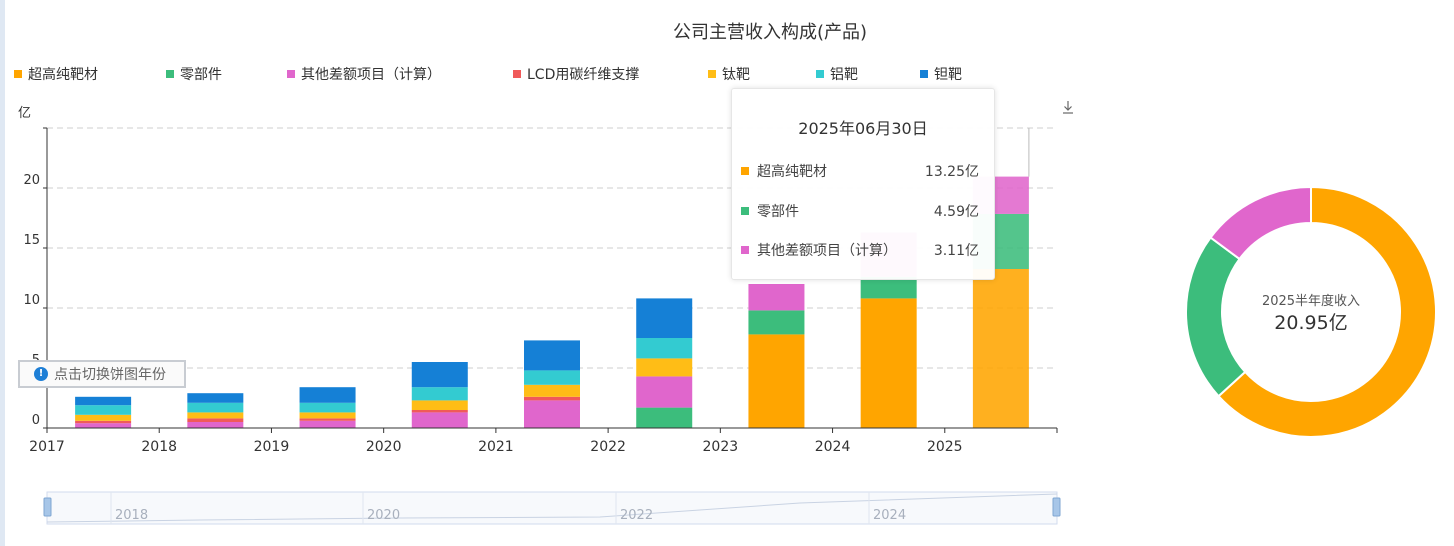 The width and height of the screenshot is (1454, 546). What do you see at coordinates (636, 515) in the screenshot?
I see `slider-year-label: 2022` at bounding box center [636, 515].